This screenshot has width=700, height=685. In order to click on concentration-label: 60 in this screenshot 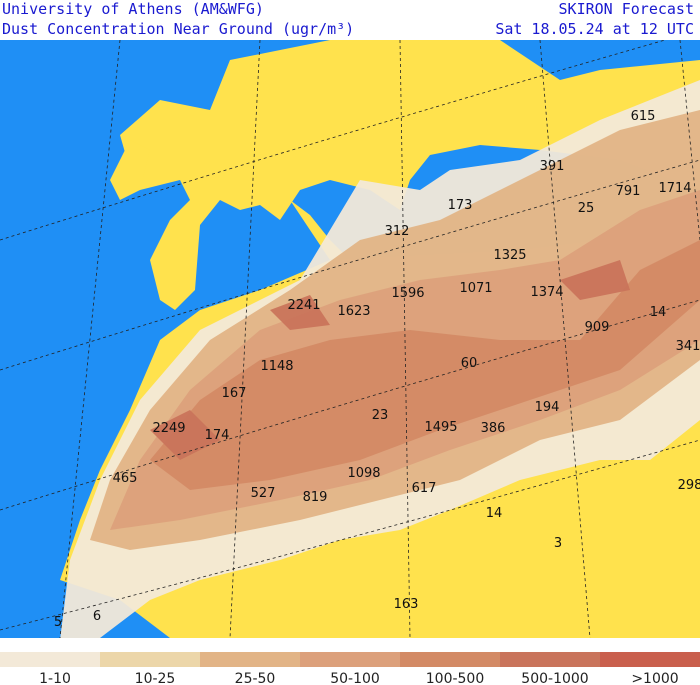, I will do `click(469, 363)`.